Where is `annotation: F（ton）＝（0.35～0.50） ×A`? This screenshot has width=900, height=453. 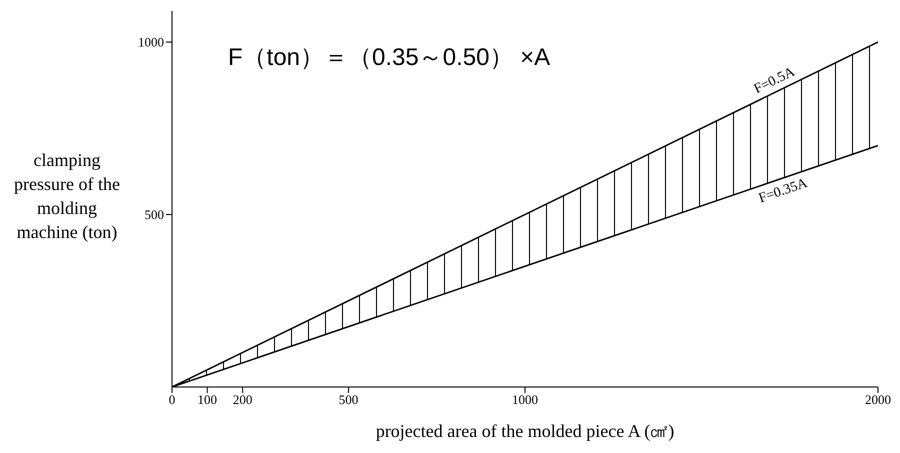
annotation: F（ton）＝（0.35～0.50） ×A is located at coordinates (389, 58).